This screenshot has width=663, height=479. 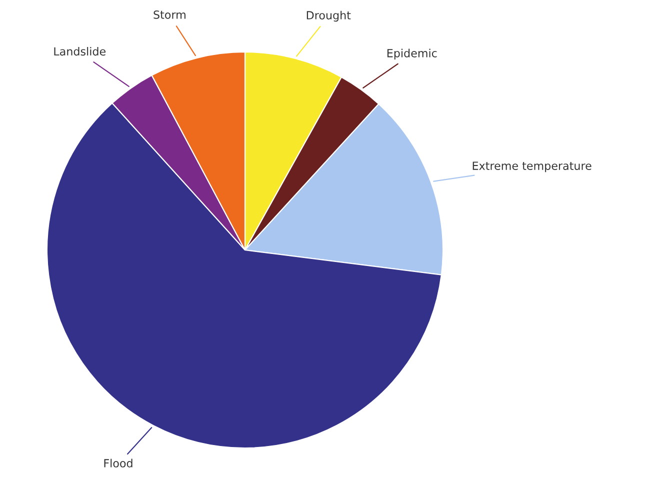 I want to click on slice-label: Epidemic, so click(x=412, y=54).